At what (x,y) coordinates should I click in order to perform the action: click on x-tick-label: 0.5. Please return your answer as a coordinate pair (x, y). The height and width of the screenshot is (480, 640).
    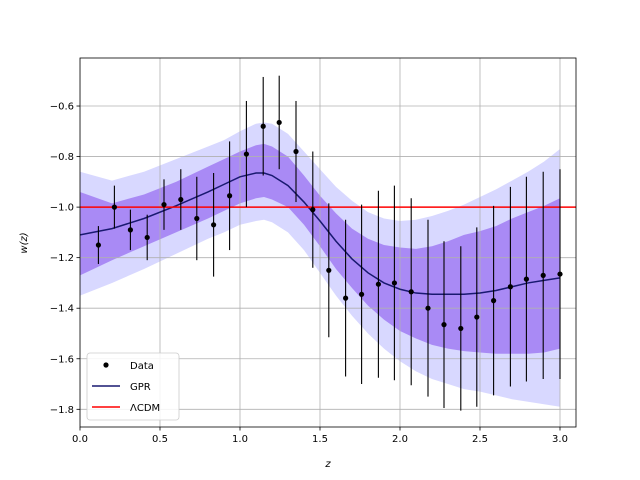
    Looking at the image, I should click on (160, 439).